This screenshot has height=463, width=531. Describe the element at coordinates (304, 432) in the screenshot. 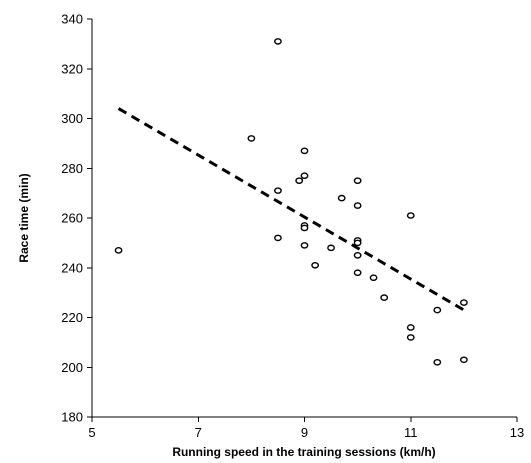

I see `x-tick-label: 9` at that location.